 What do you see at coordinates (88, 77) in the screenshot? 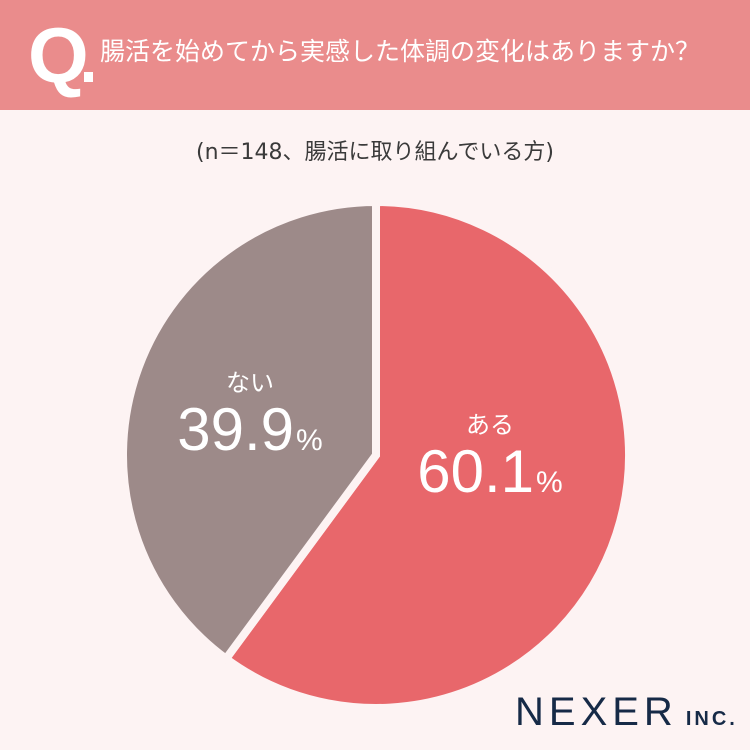
I see `q-dot` at bounding box center [88, 77].